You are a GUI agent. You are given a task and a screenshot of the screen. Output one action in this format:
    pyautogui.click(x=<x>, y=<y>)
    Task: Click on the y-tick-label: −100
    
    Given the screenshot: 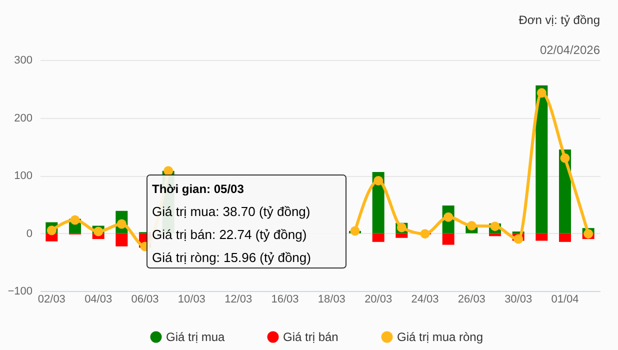 What is the action you would take?
    pyautogui.click(x=20, y=292)
    